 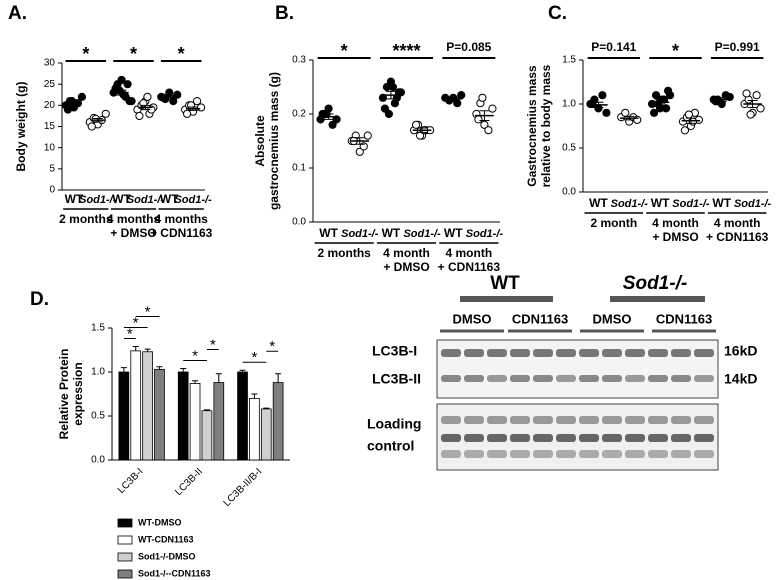 I want to click on y-tick-label: 0.3, so click(x=299, y=60).